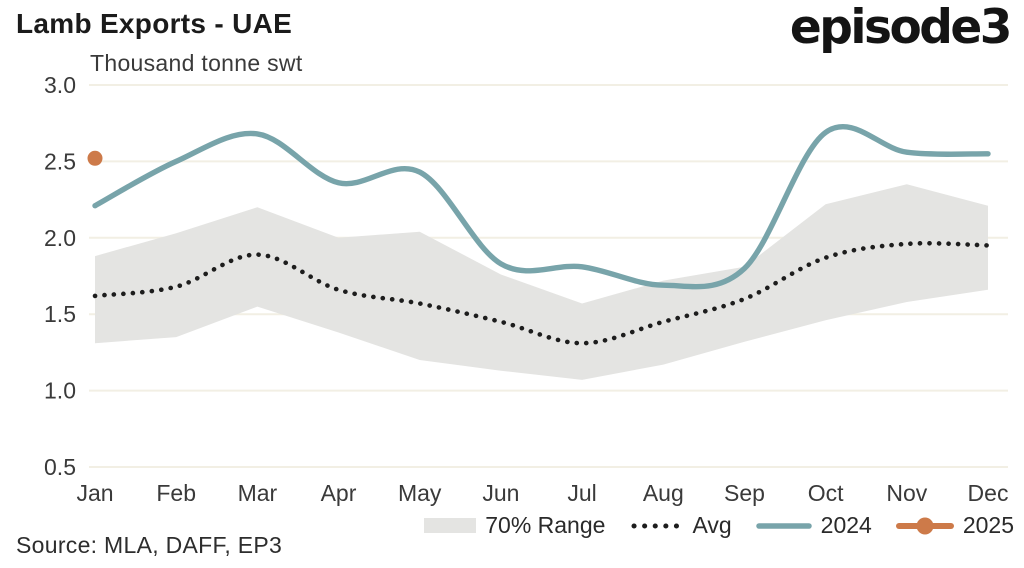 This screenshot has width=1024, height=568. What do you see at coordinates (846, 525) in the screenshot?
I see `legend-label-2024: 2024` at bounding box center [846, 525].